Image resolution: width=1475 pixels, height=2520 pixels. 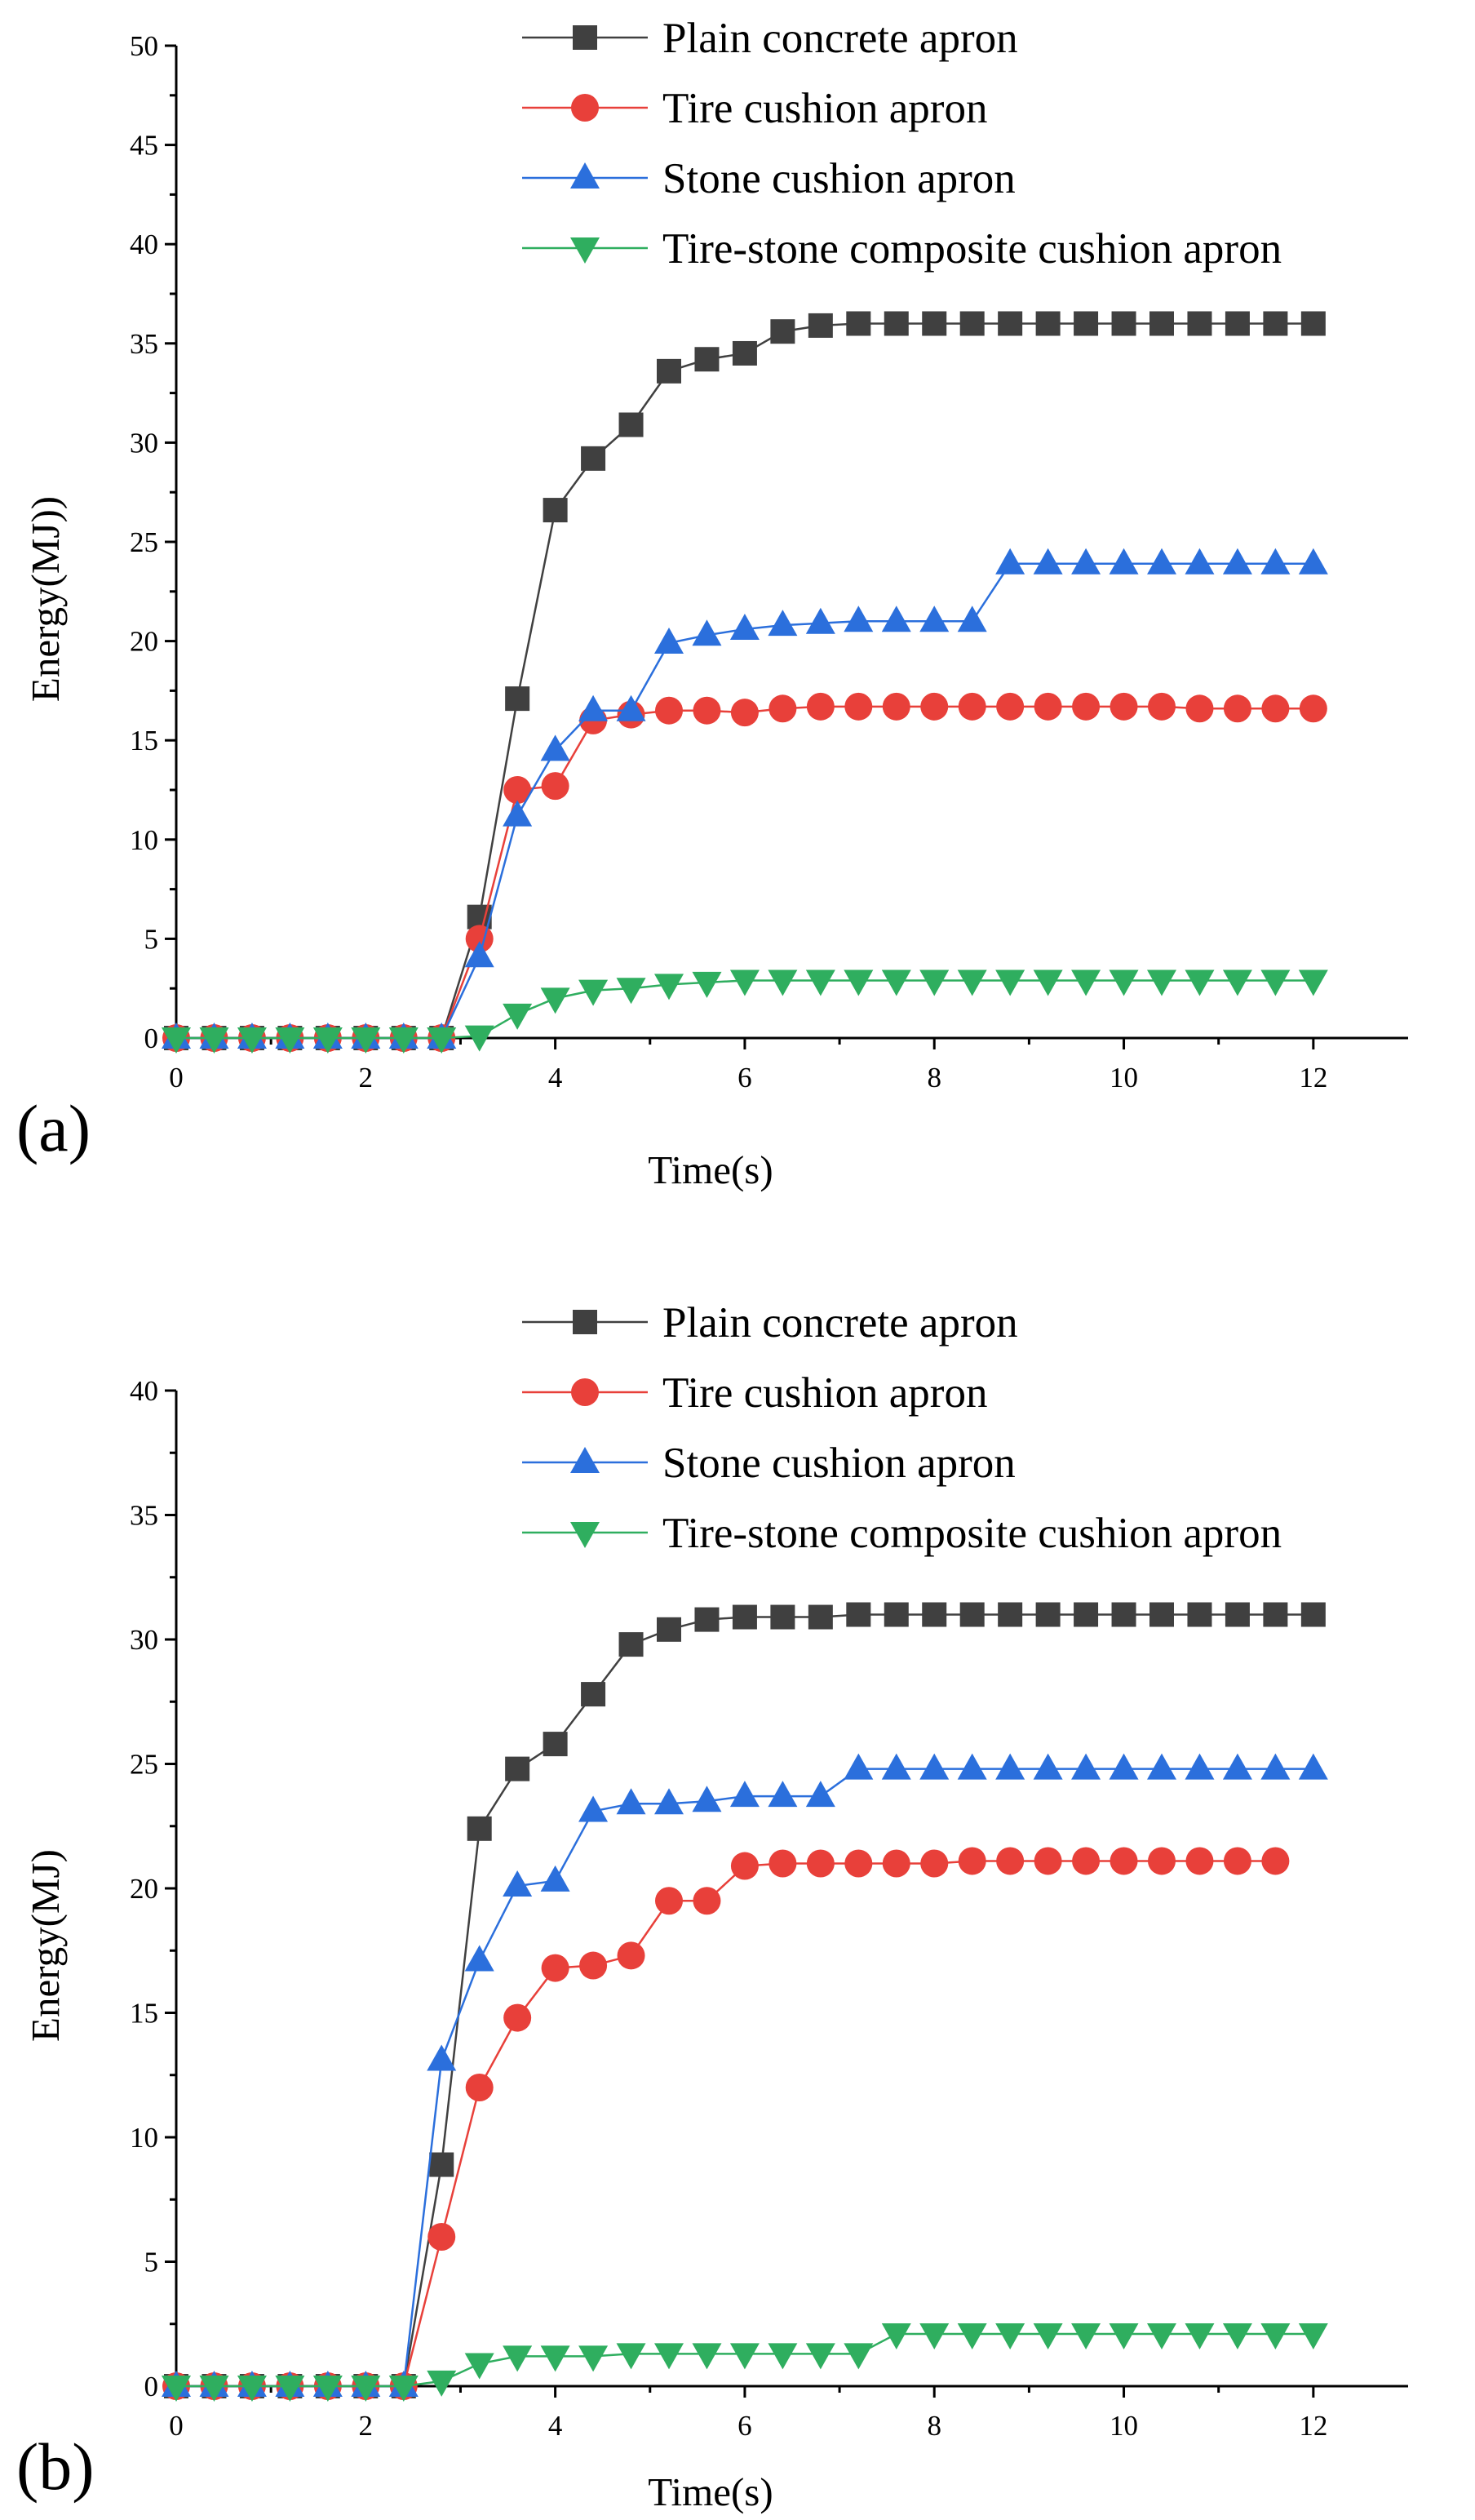 What do you see at coordinates (144, 642) in the screenshot?
I see `y-tick-label: 20` at bounding box center [144, 642].